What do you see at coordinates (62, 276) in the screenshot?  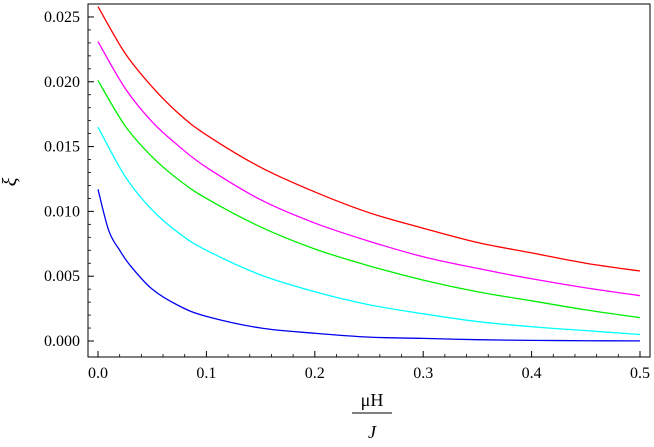 I see `y-tick-label: 0.005` at bounding box center [62, 276].